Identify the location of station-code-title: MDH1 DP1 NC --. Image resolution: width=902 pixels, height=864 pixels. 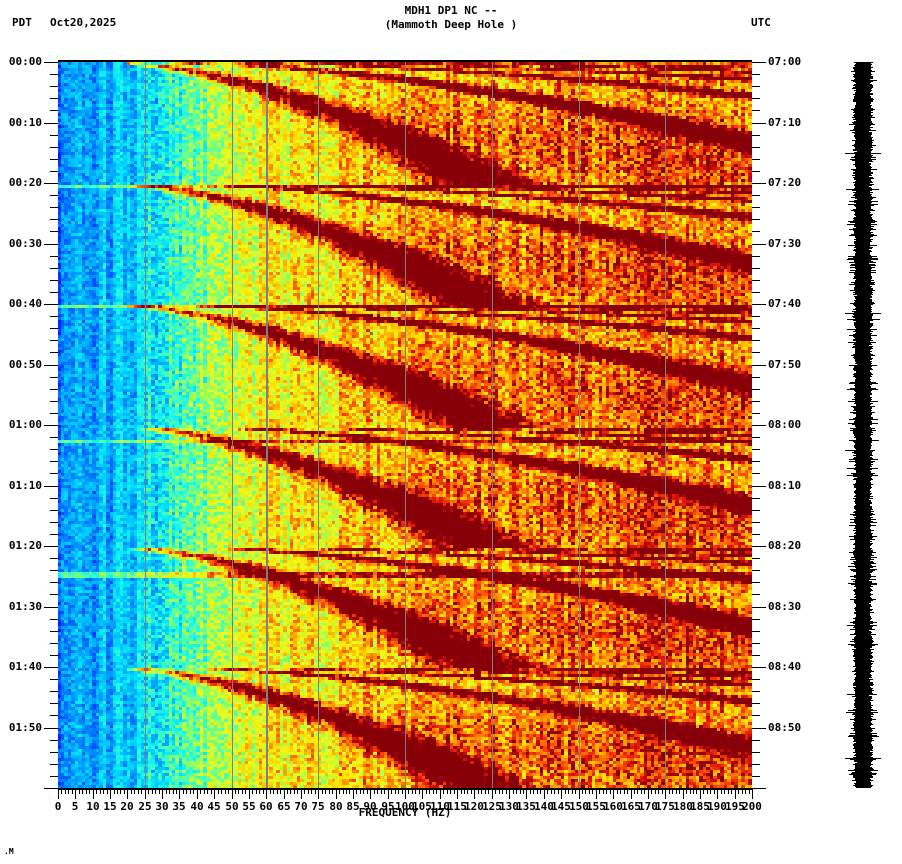
(451, 10).